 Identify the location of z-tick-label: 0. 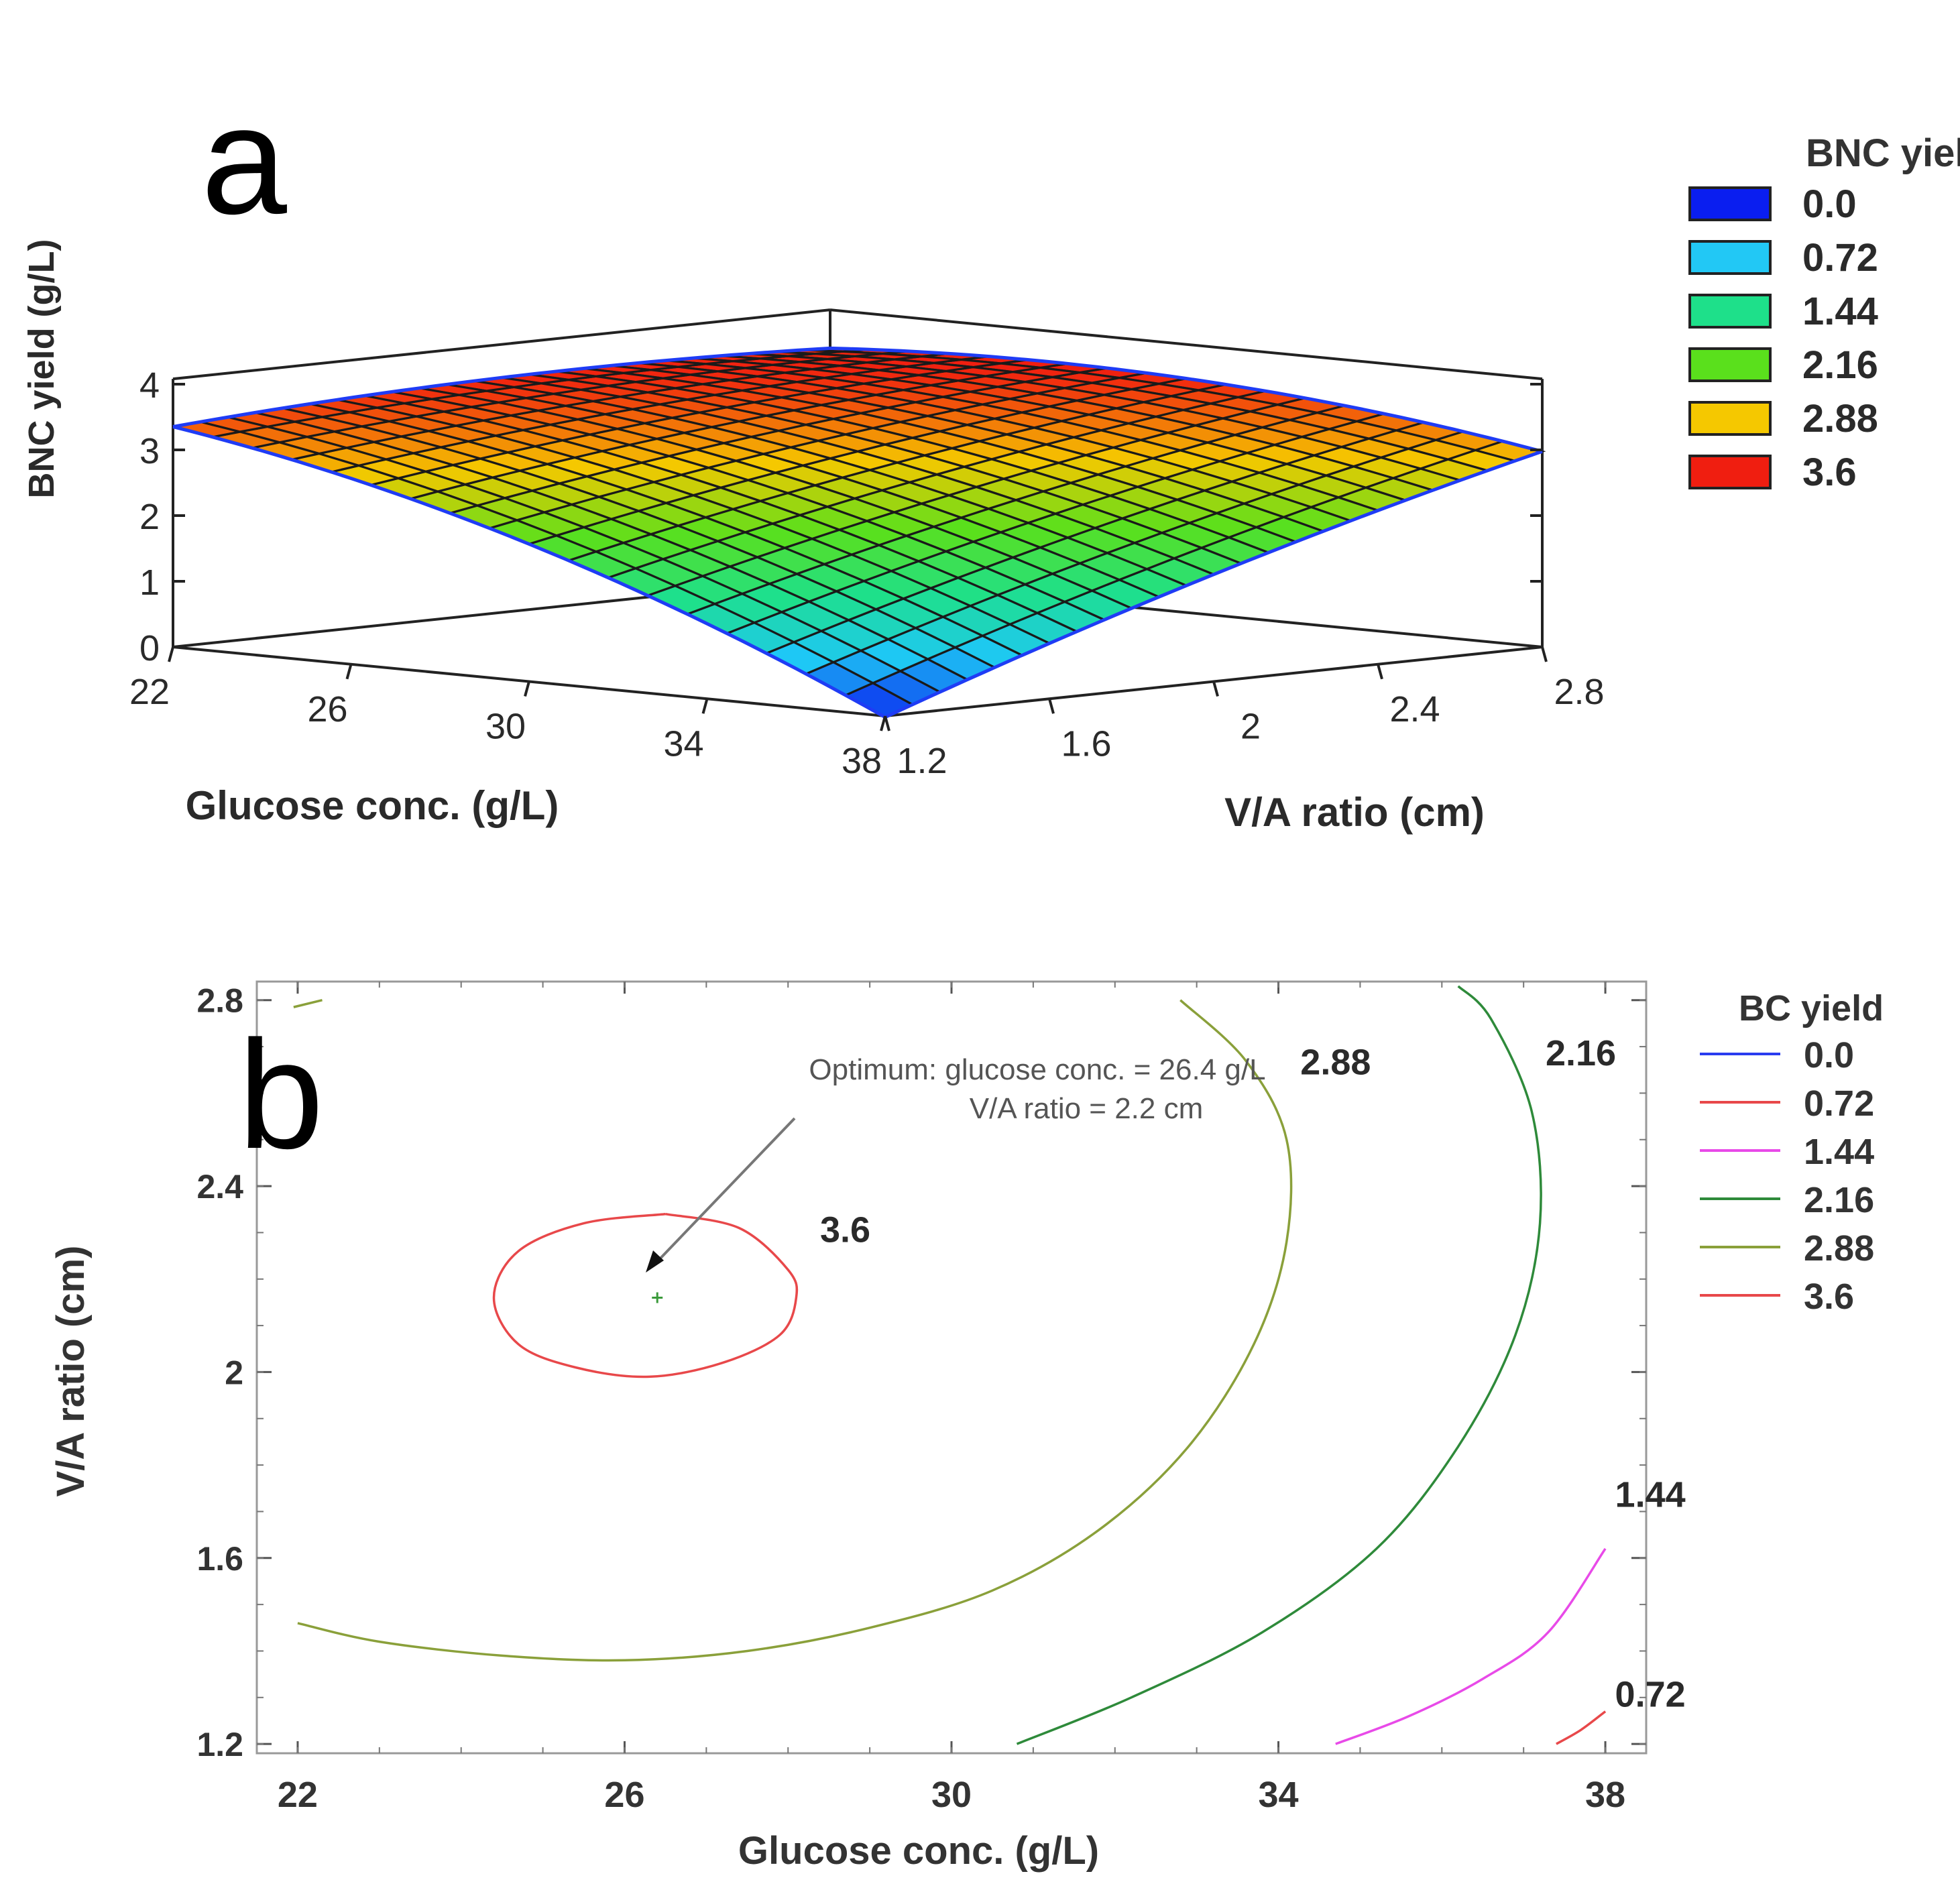
(149, 648).